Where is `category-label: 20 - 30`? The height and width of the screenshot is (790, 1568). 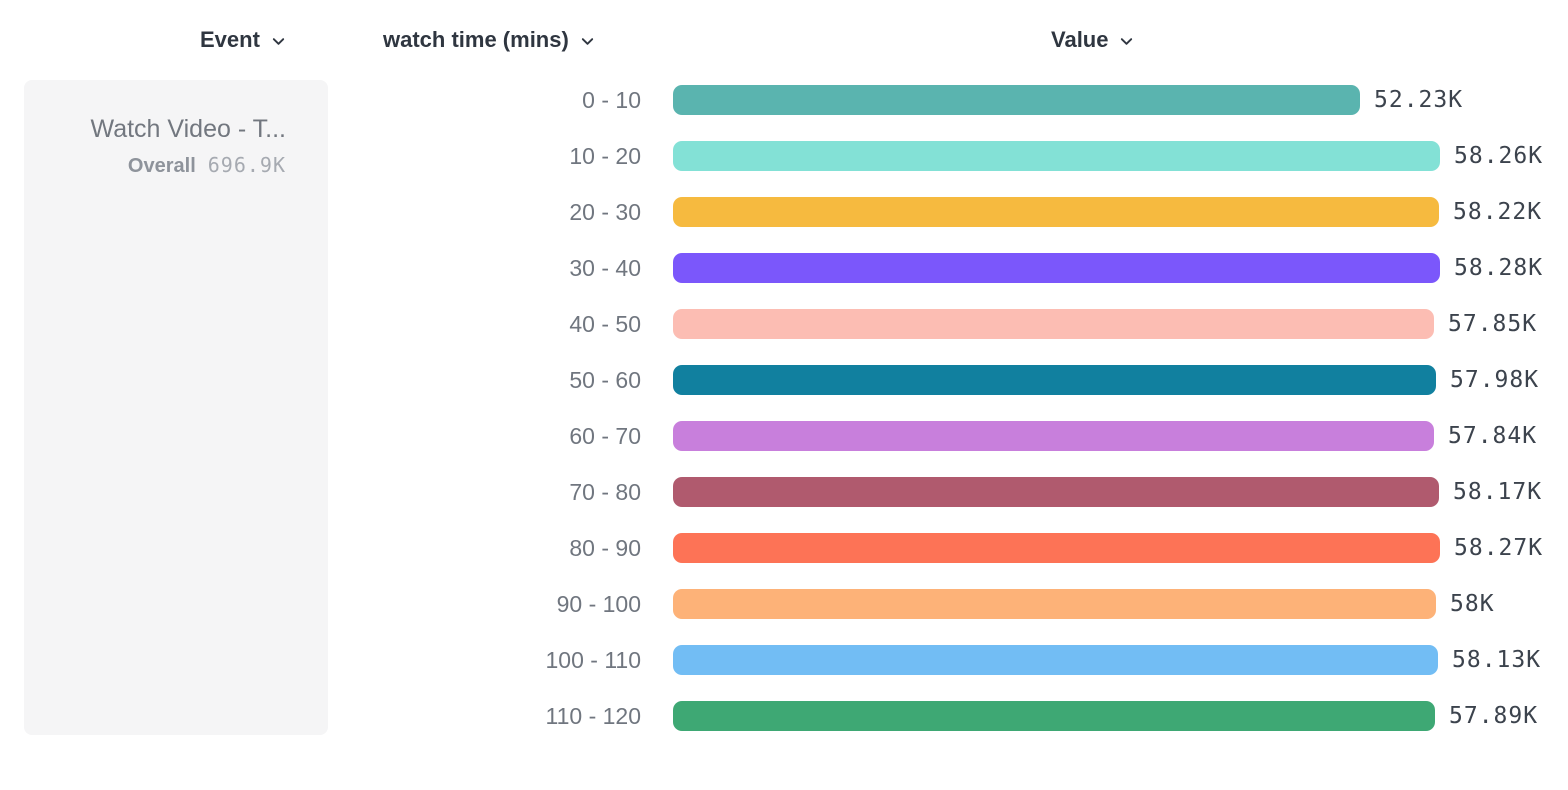
category-label: 20 - 30 is located at coordinates (605, 212).